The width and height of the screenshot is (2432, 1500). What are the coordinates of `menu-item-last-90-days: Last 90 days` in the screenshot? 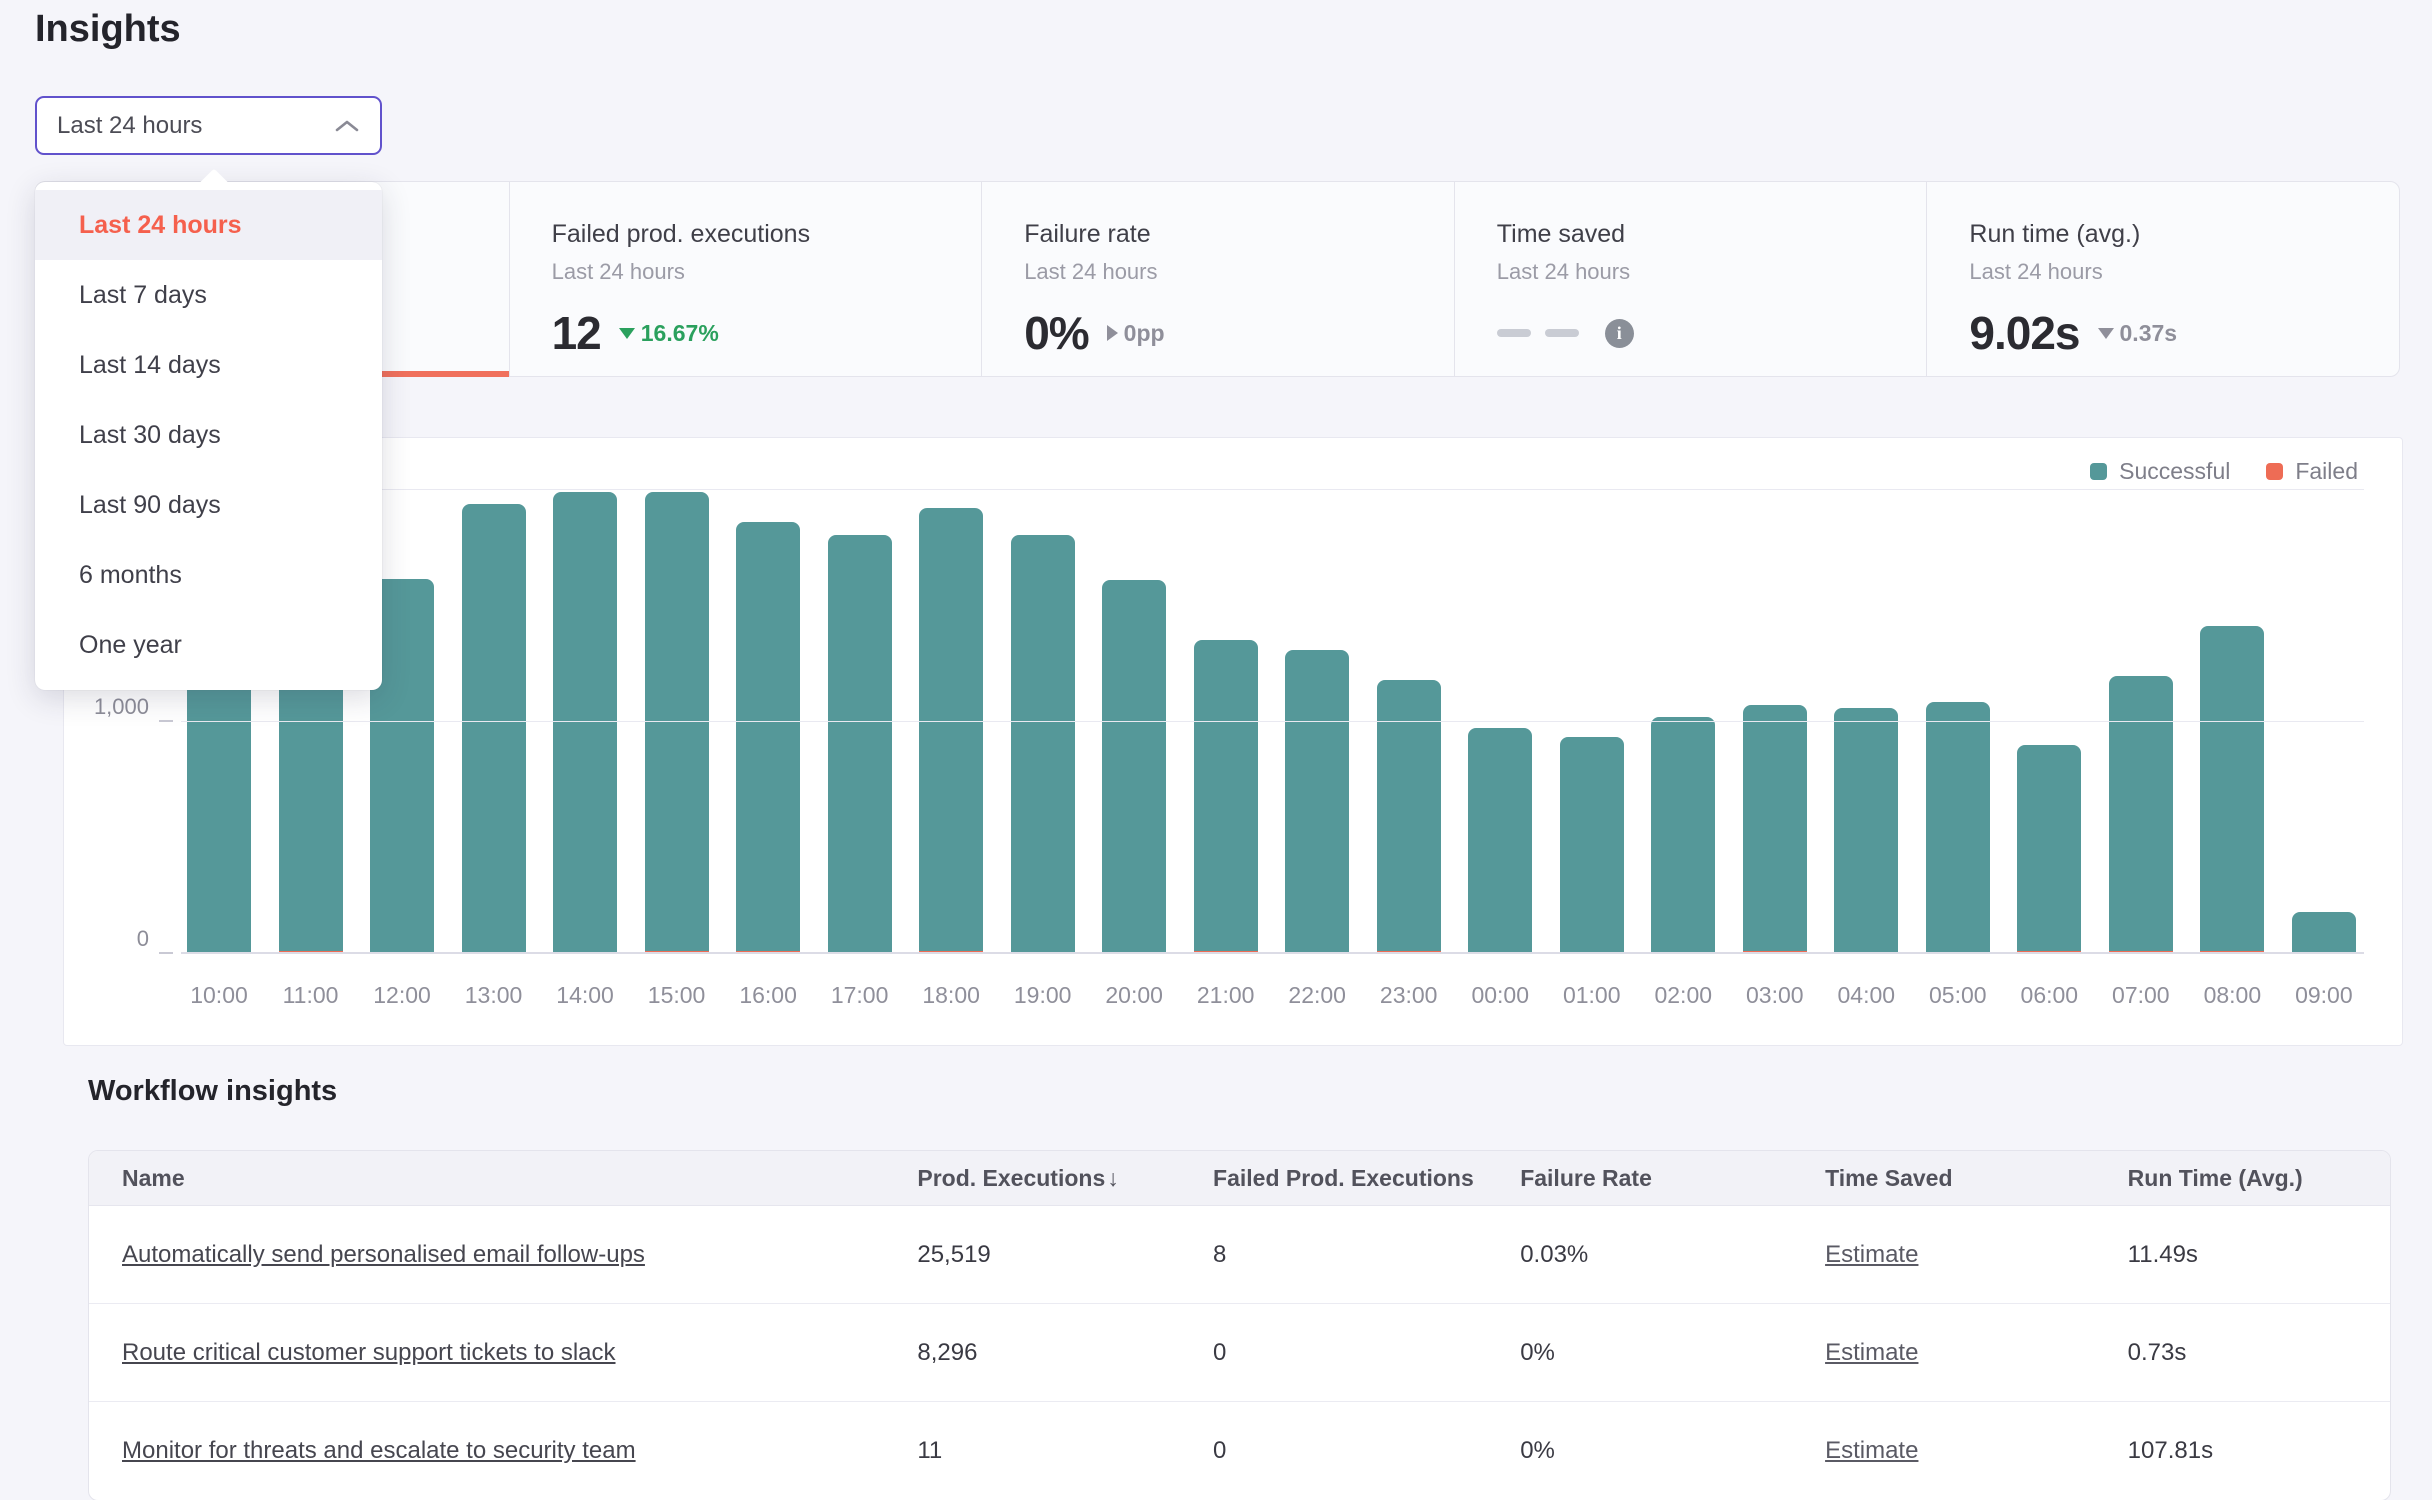 It's located at (150, 504).